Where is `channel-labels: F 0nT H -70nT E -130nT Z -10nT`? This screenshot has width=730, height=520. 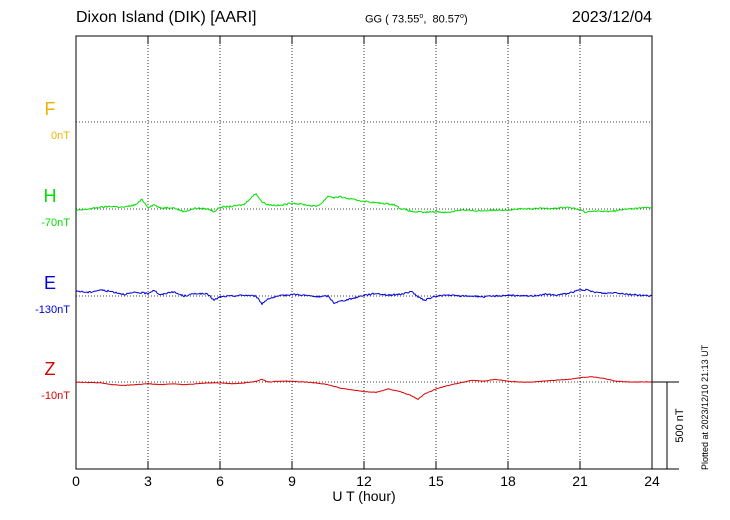
channel-labels: F 0nT H -70nT E -130nT Z -10nT is located at coordinates (52, 250).